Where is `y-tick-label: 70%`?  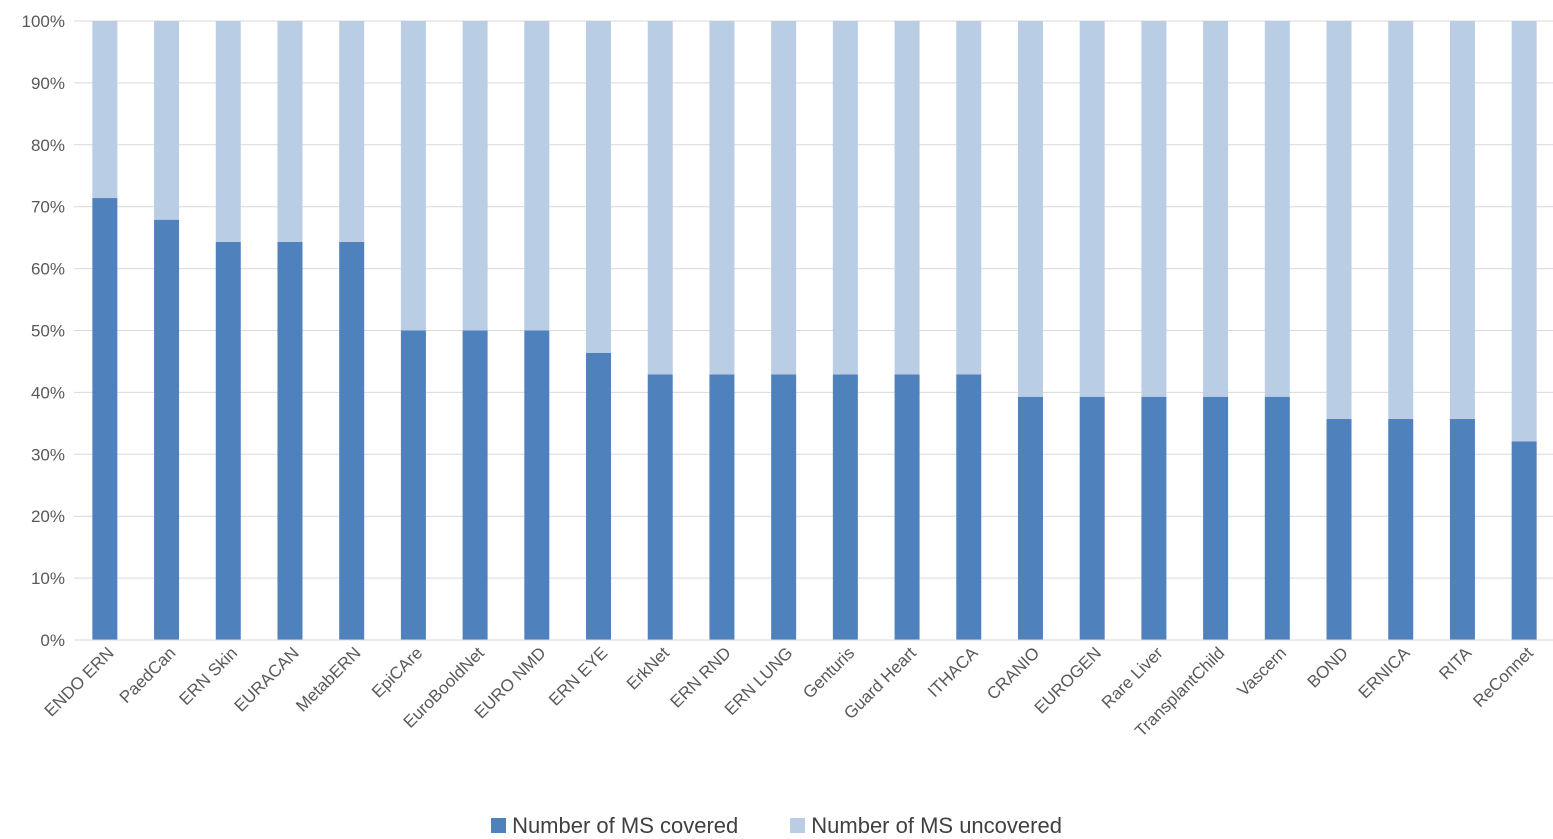 y-tick-label: 70% is located at coordinates (48, 207).